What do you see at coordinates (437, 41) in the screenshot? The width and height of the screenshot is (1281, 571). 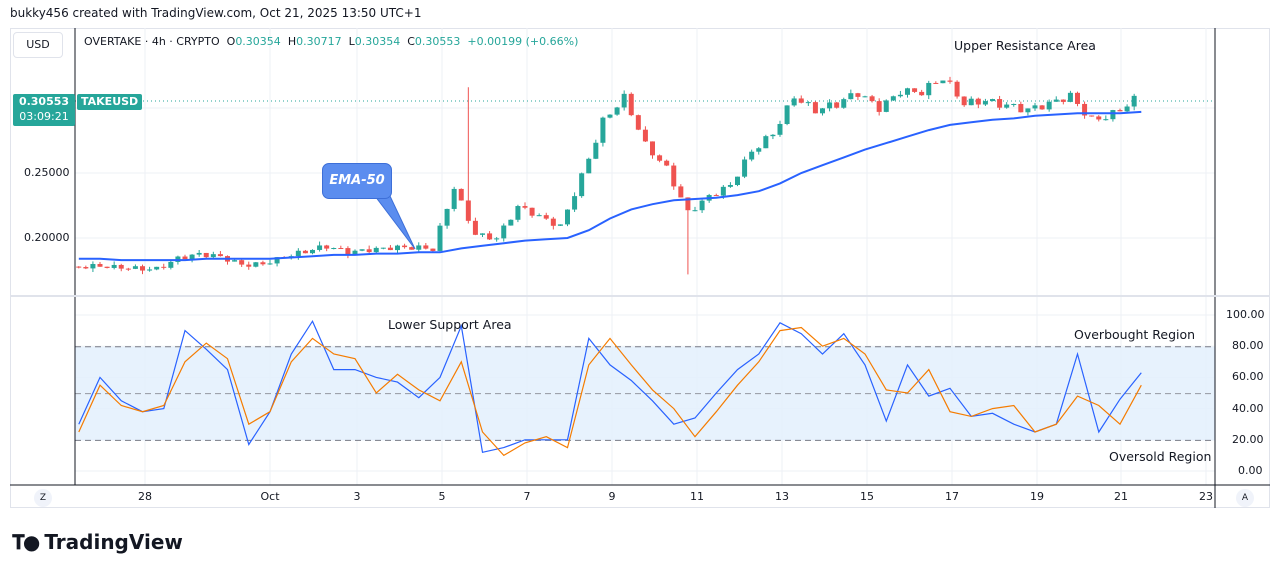 I see `close-value: 0.30553` at bounding box center [437, 41].